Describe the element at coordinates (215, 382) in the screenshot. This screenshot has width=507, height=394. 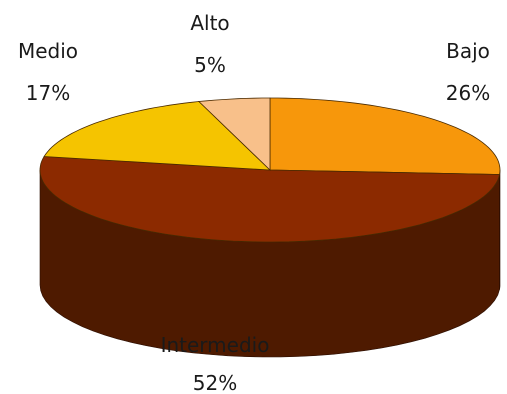
I see `slice-value-intermedio: 52%` at that location.